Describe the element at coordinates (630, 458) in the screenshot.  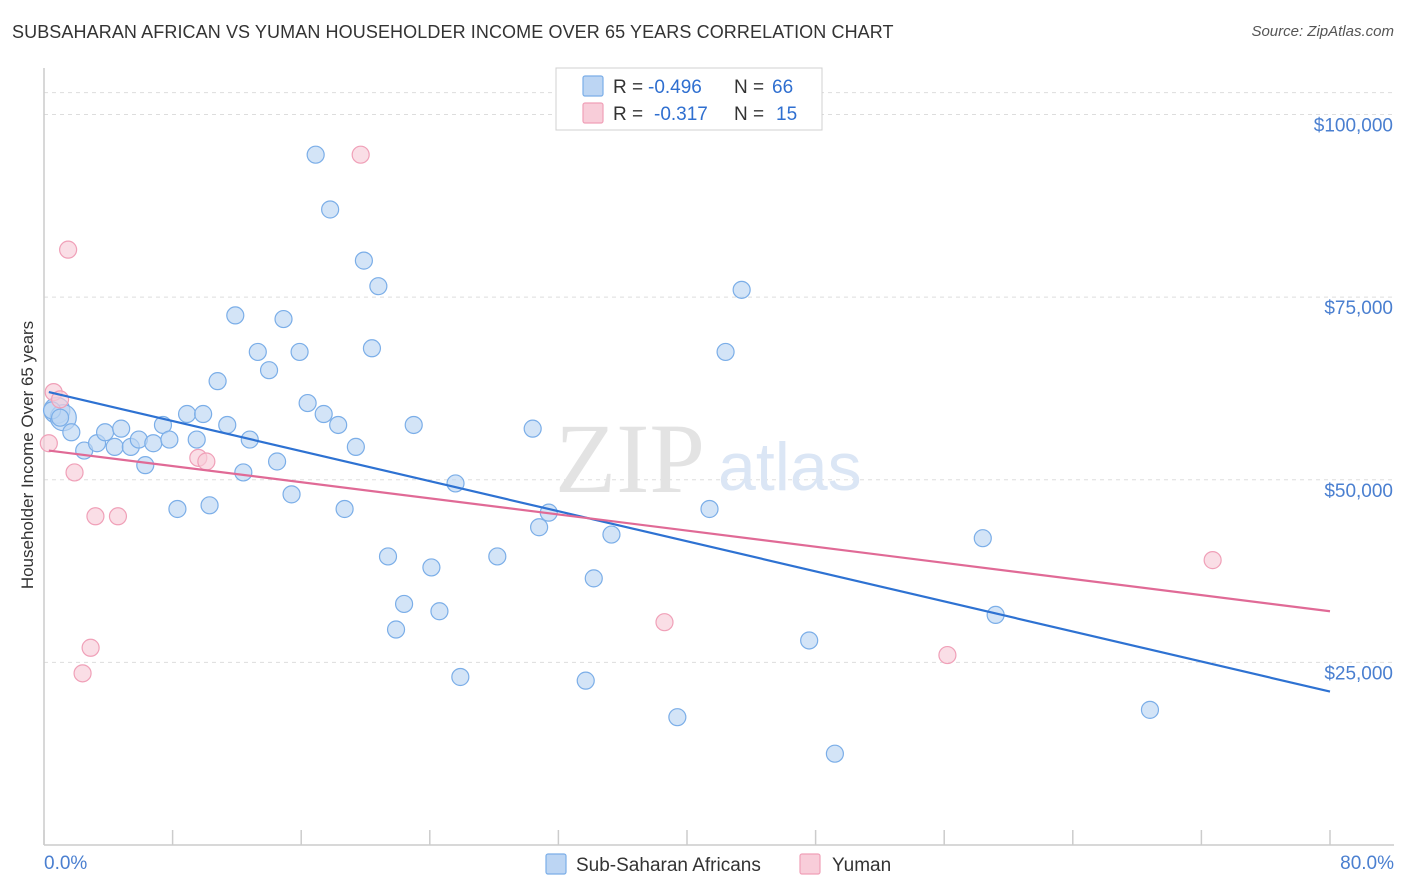
I see `watermark-zip: ZIP` at that location.